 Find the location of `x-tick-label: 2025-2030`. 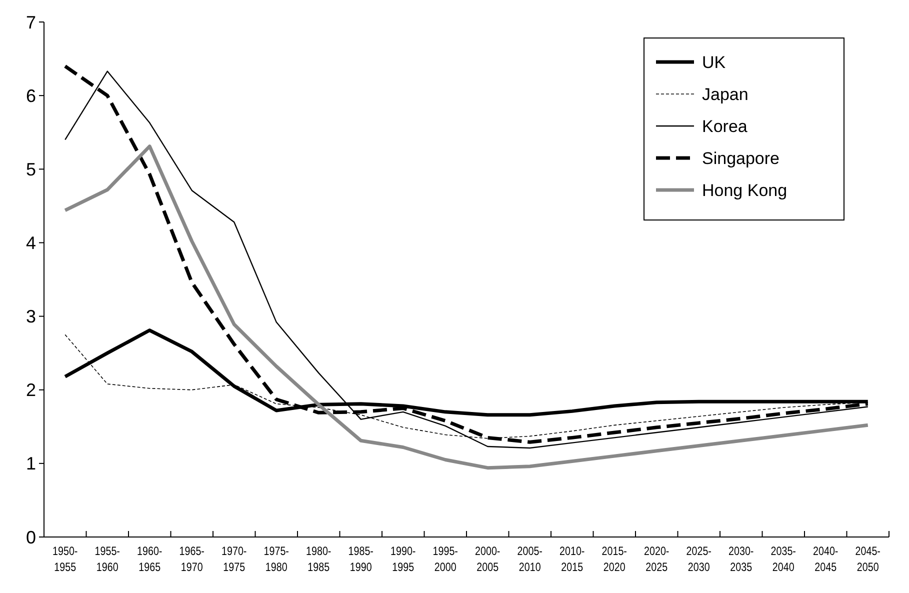

x-tick-label: 2025-2030 is located at coordinates (699, 559).